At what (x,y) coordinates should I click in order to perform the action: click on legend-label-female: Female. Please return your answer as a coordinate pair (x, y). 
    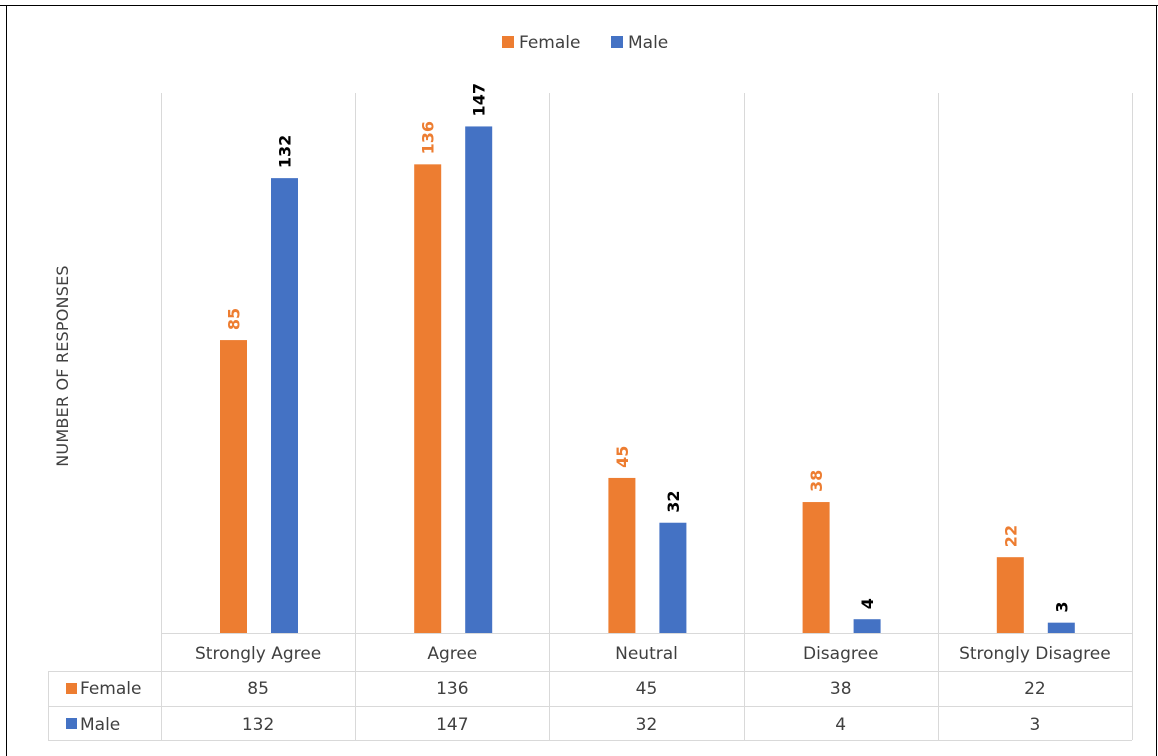
    Looking at the image, I should click on (549, 43).